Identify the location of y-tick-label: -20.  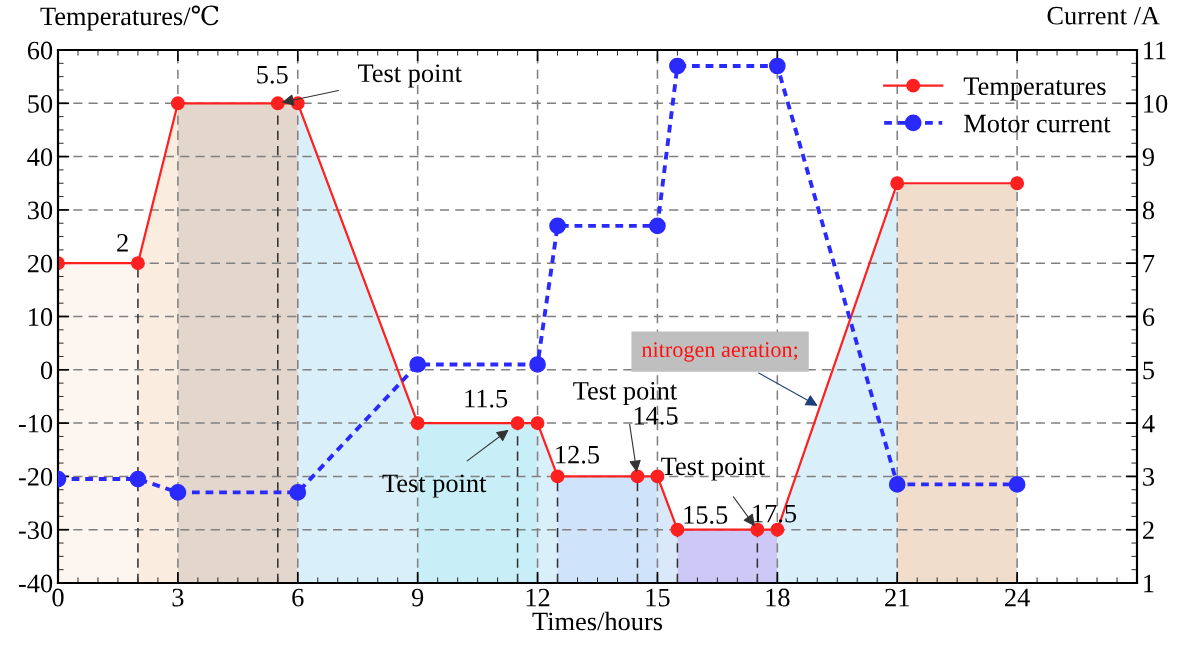
(35, 477).